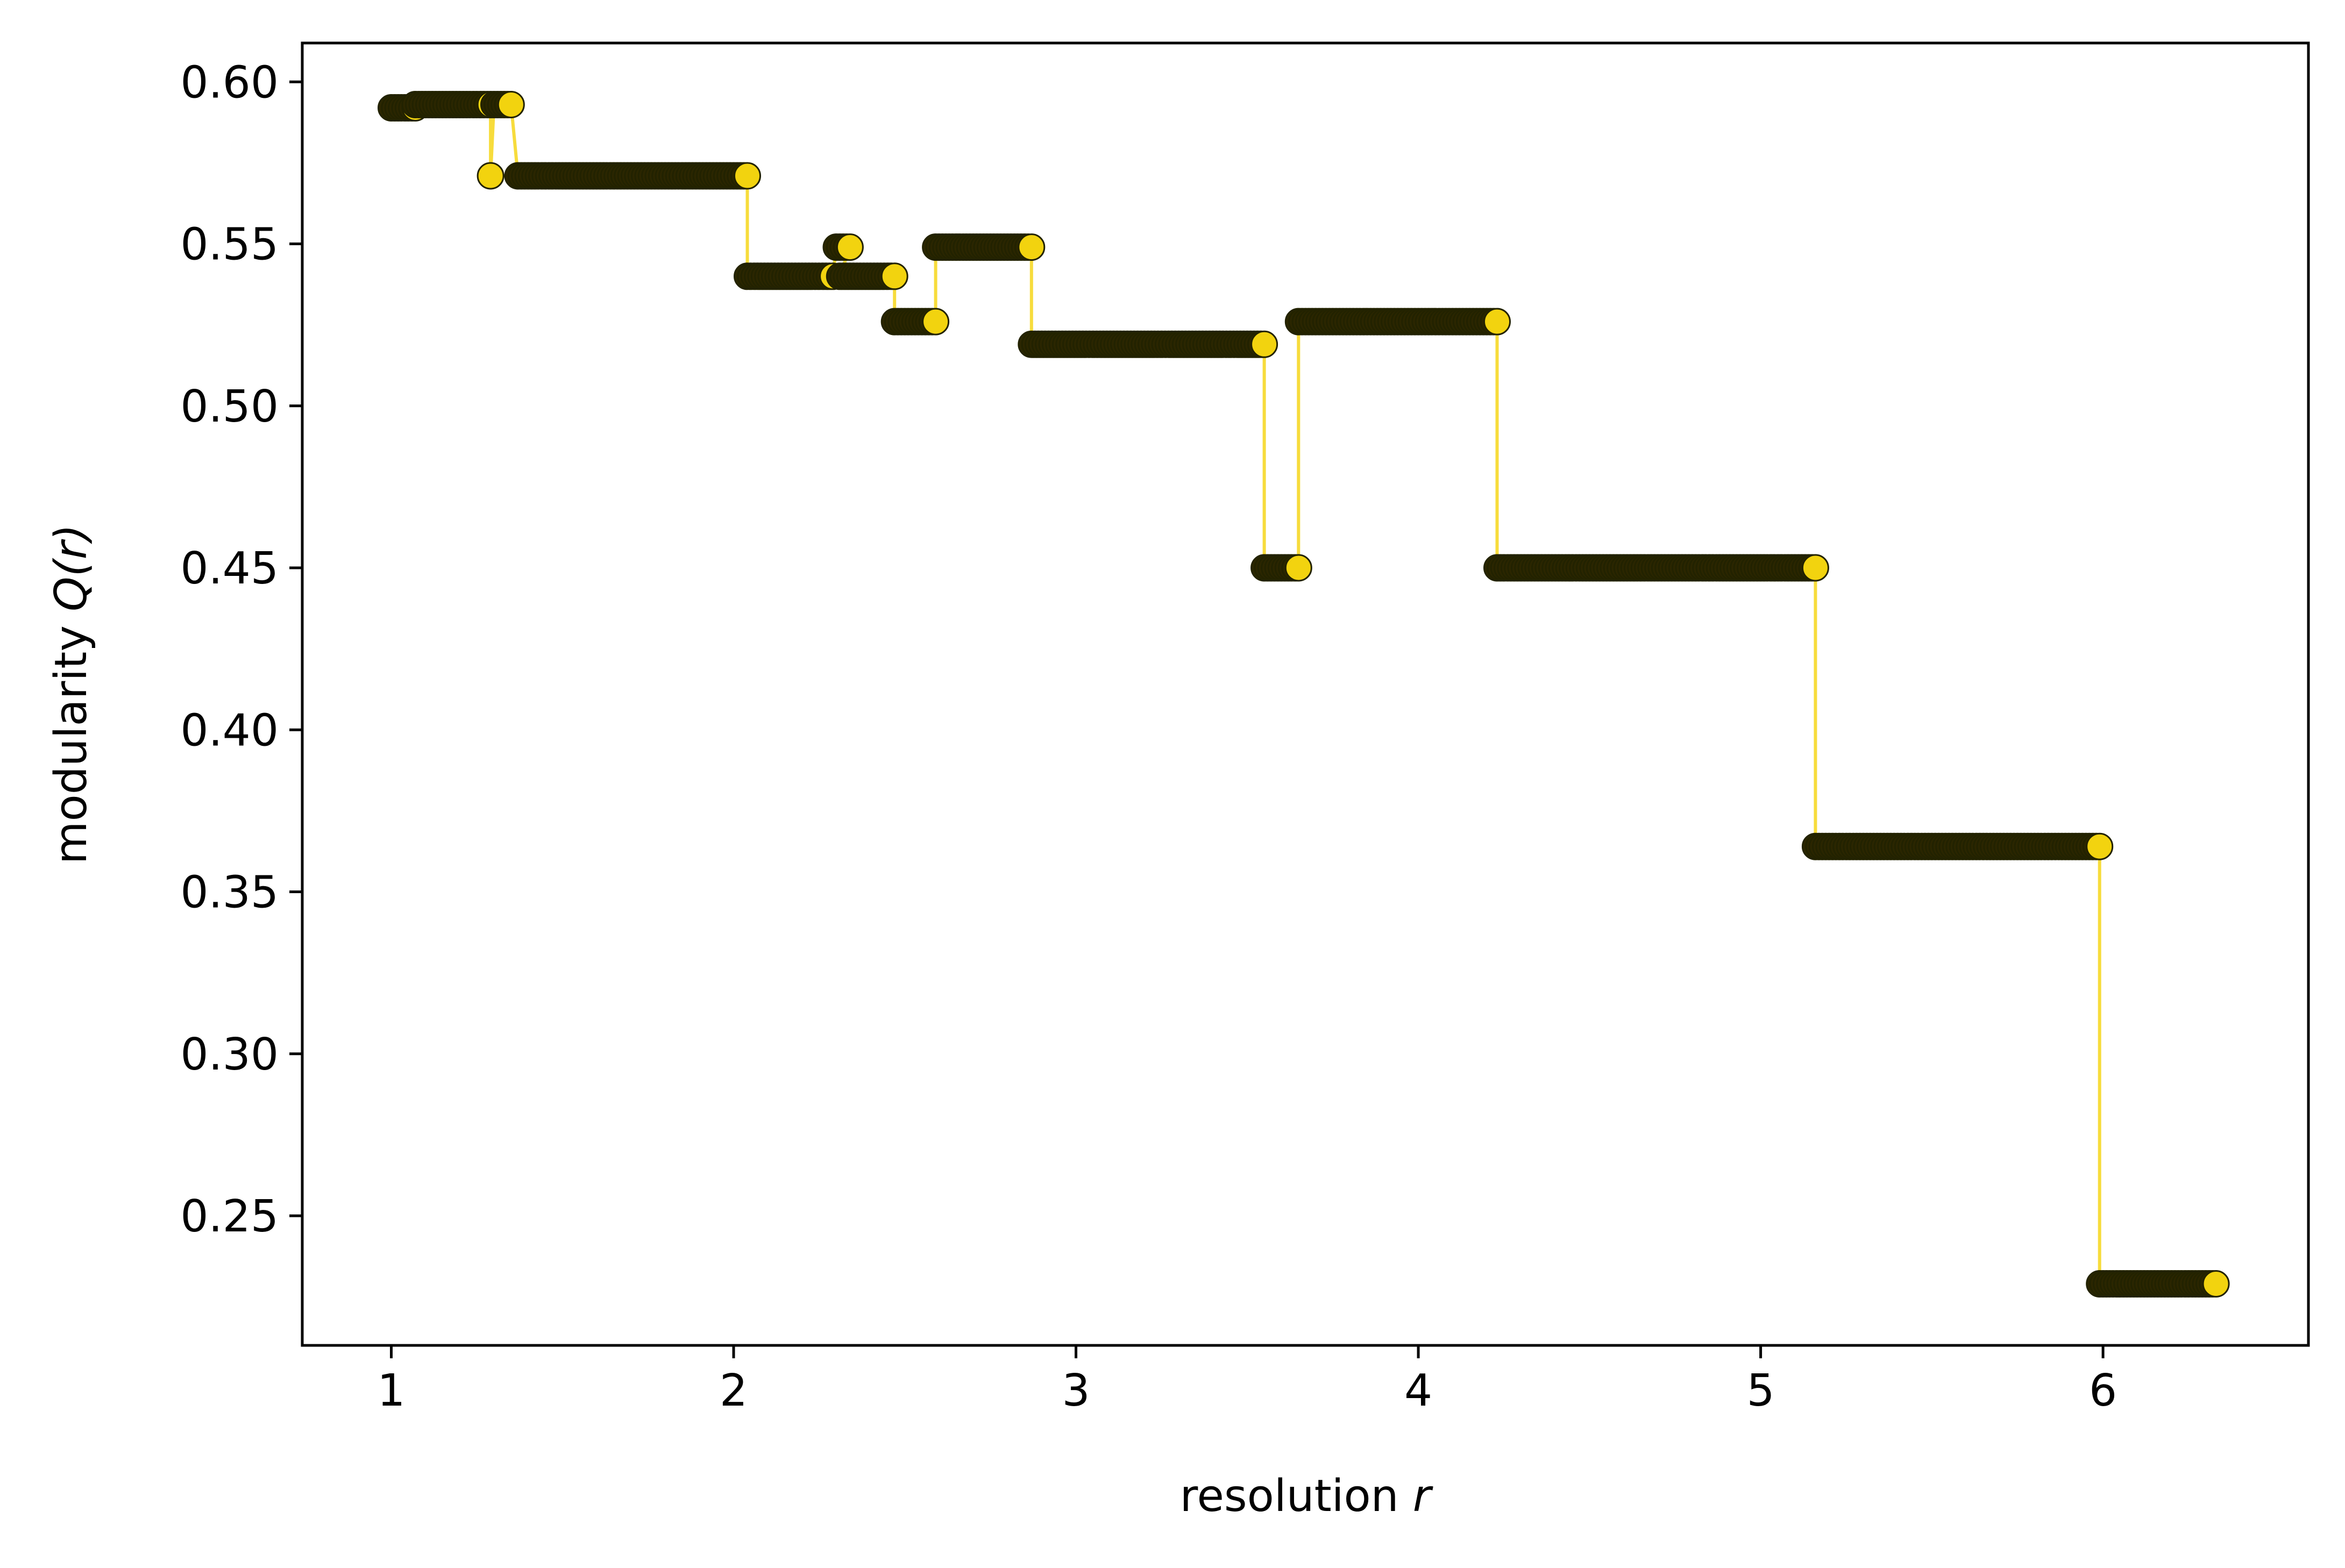 This screenshot has width=2345, height=1568. Describe the element at coordinates (229, 730) in the screenshot. I see `y-tick-label: 0.40` at that location.